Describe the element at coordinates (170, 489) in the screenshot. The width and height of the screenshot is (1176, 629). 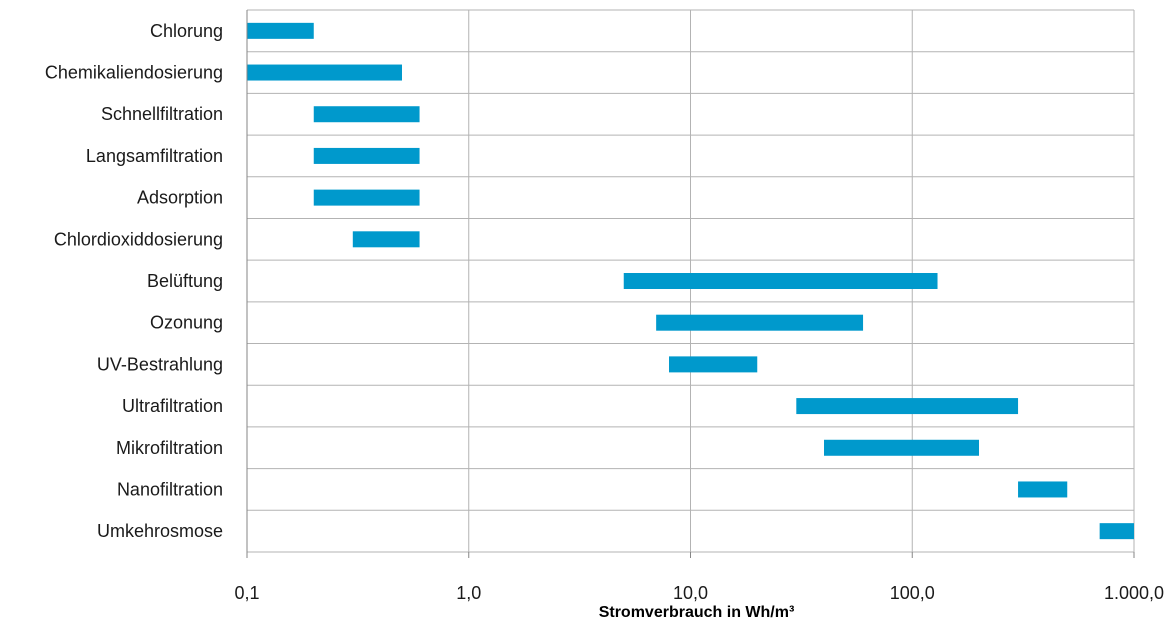
I see `category-label: Nanofiltration` at that location.